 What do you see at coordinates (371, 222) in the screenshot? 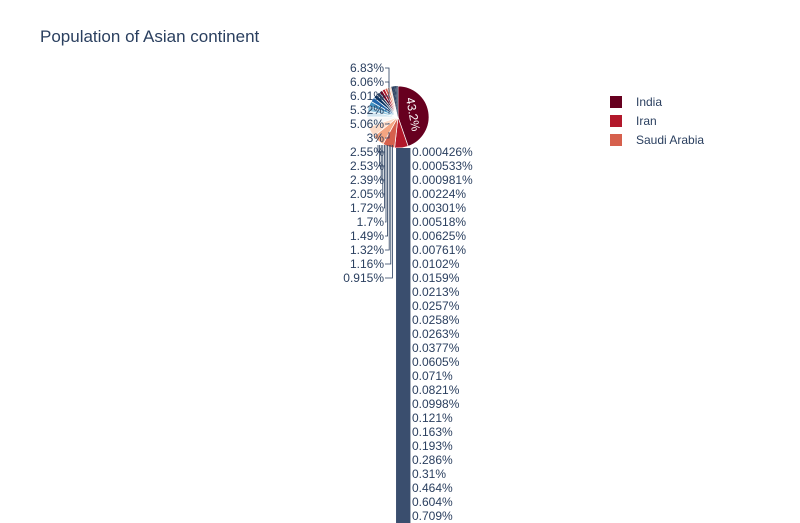
I see `slice-label: 1.7%` at bounding box center [371, 222].